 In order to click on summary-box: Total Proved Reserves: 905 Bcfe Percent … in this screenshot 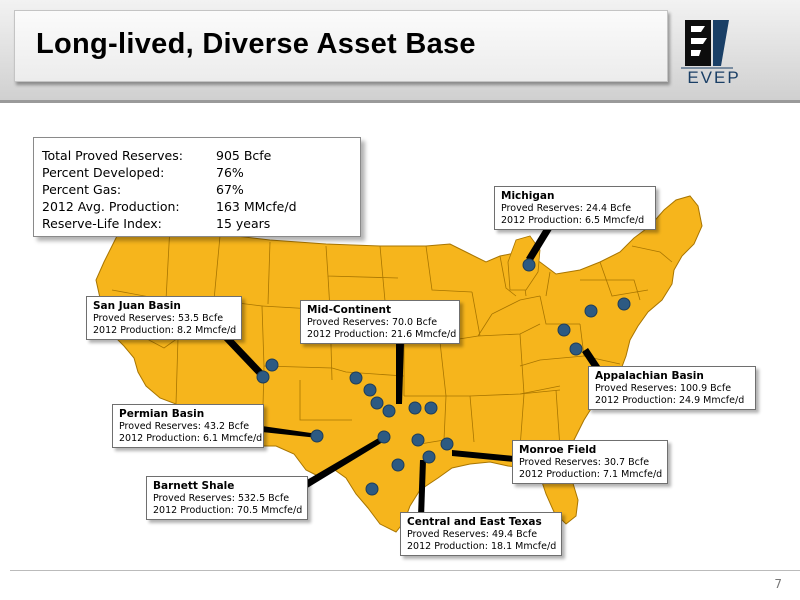, I will do `click(197, 187)`.